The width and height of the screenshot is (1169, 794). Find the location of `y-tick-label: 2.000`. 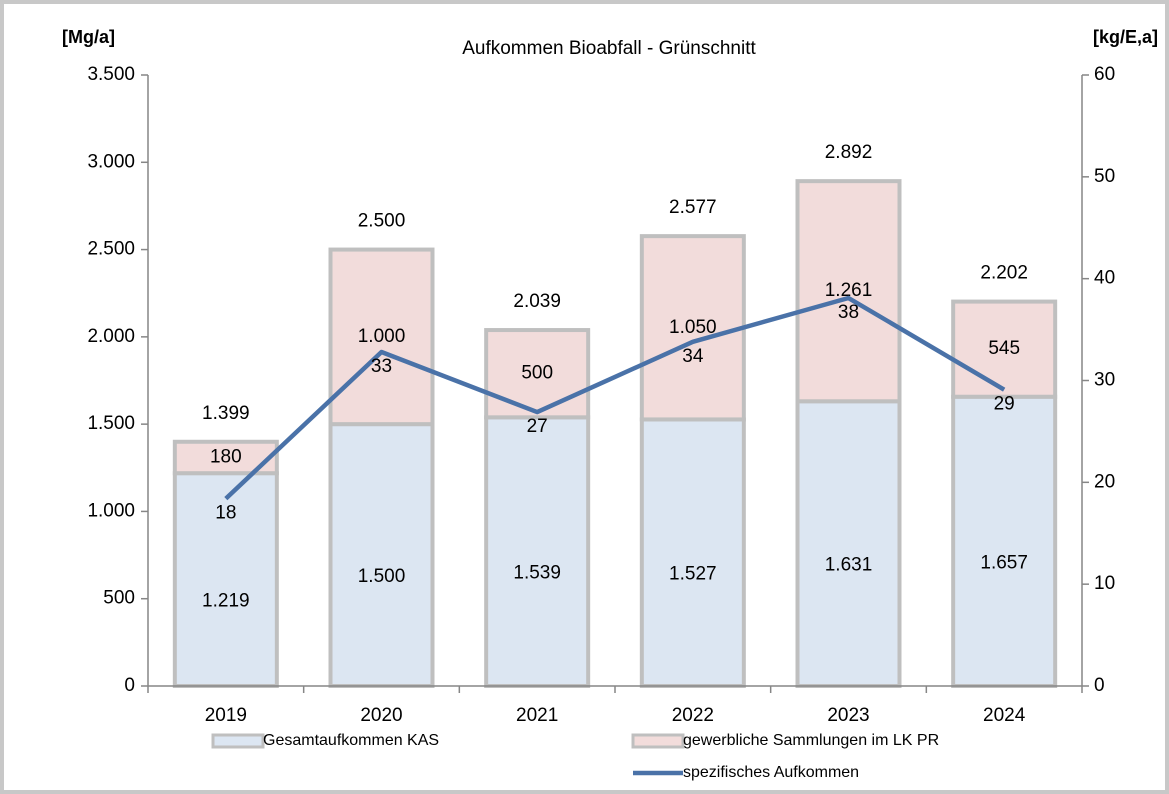

y-tick-label: 2.000 is located at coordinates (111, 336).